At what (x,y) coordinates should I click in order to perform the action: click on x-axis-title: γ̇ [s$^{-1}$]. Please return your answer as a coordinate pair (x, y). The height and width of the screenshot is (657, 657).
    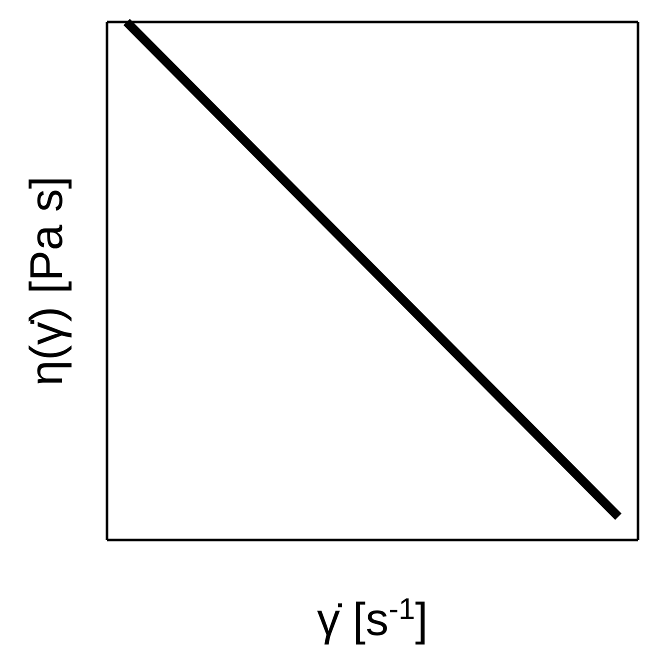
    Looking at the image, I should click on (372, 618).